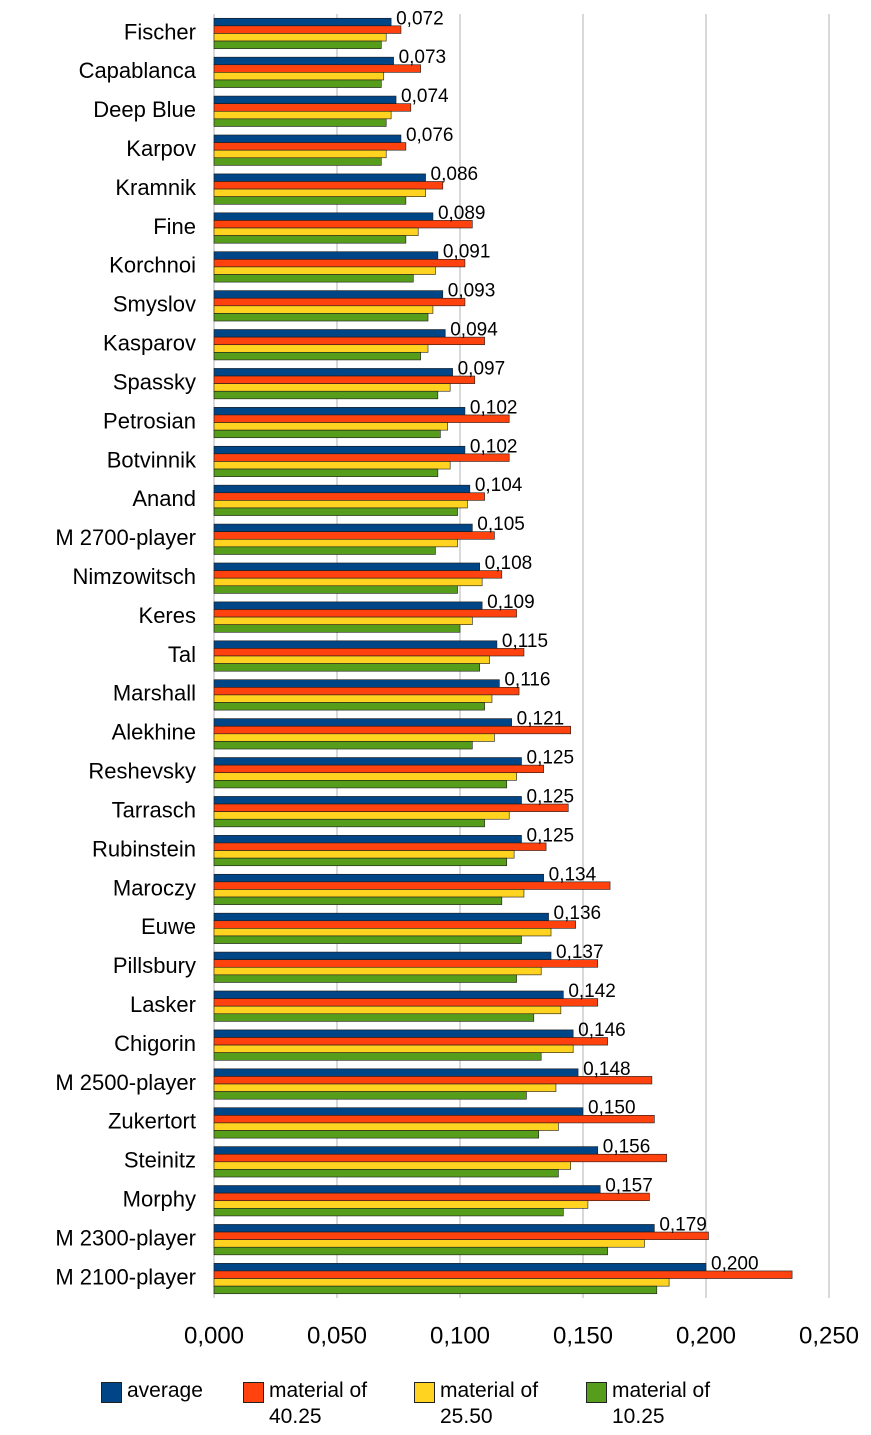 This screenshot has height=1435, width=871. Describe the element at coordinates (154, 304) in the screenshot. I see `y-tick-label: Smyslov` at that location.